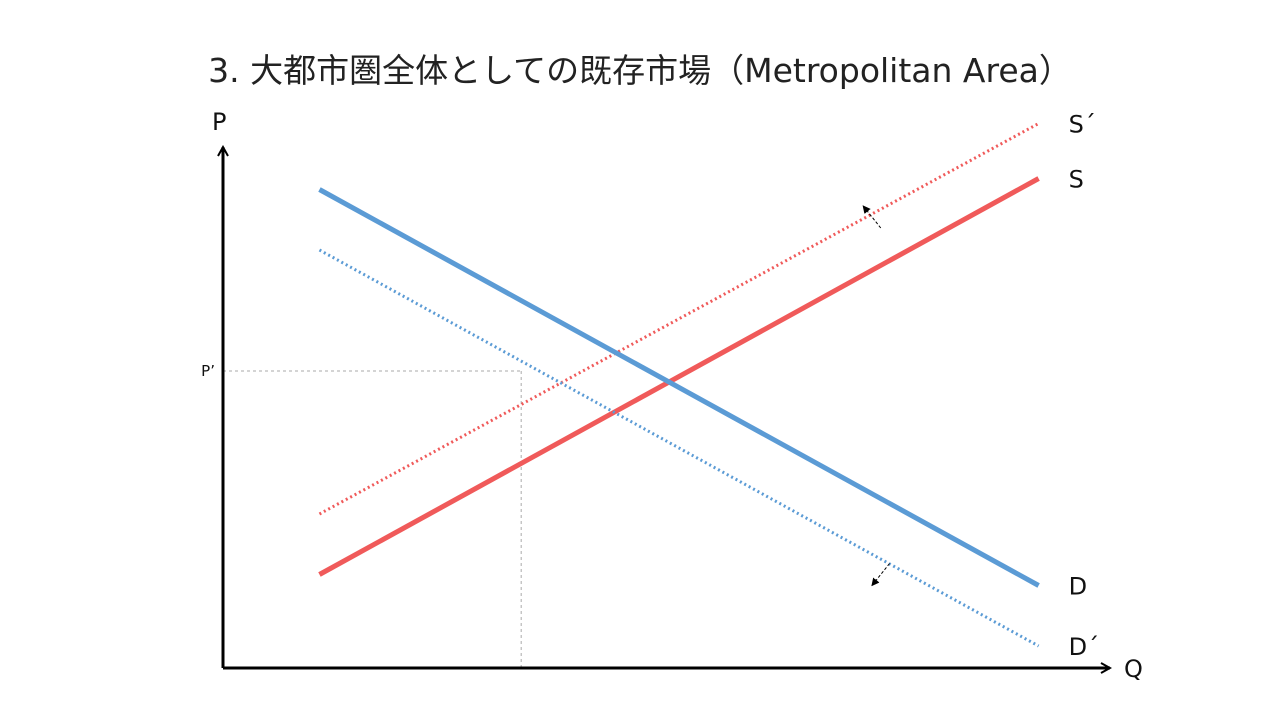  Describe the element at coordinates (1078, 587) in the screenshot. I see `series-label-demand: D` at that location.